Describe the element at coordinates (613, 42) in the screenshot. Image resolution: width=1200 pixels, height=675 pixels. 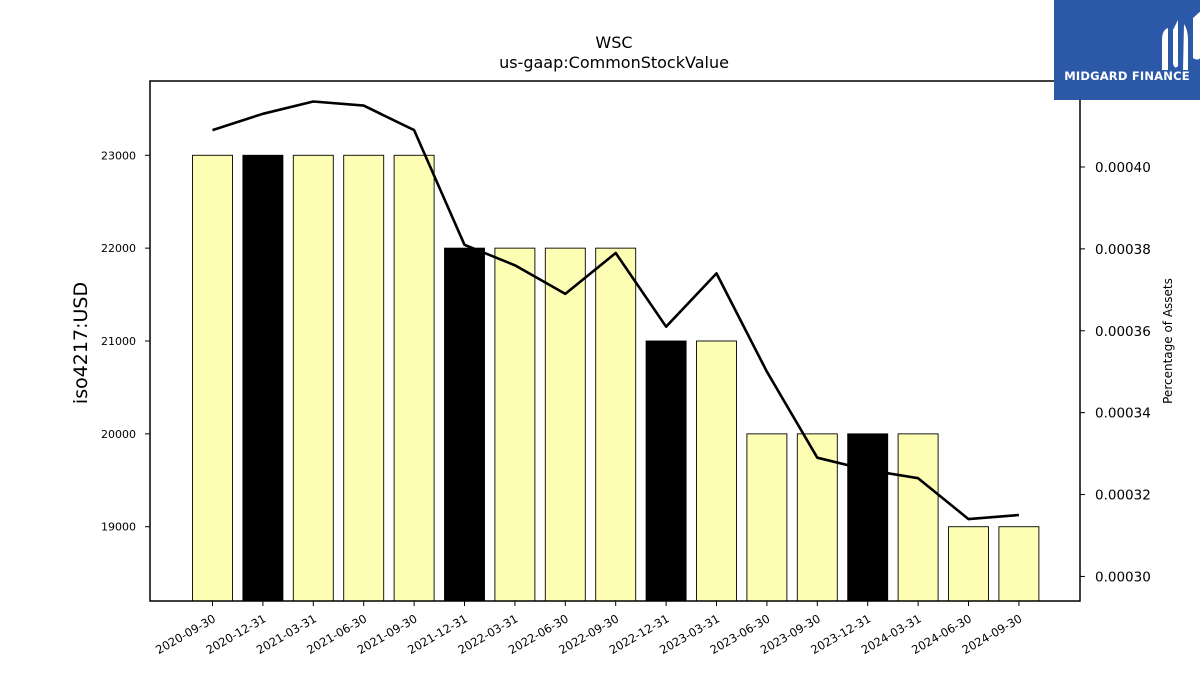
I see `chart-title: WSC` at that location.